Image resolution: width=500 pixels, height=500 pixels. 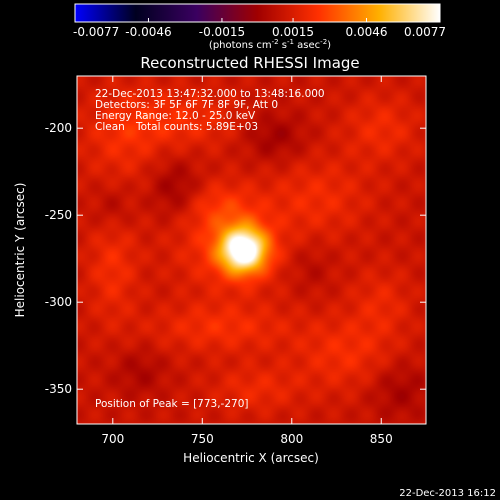 I want to click on colorbar-tick-label: -0.0015, so click(x=222, y=32).